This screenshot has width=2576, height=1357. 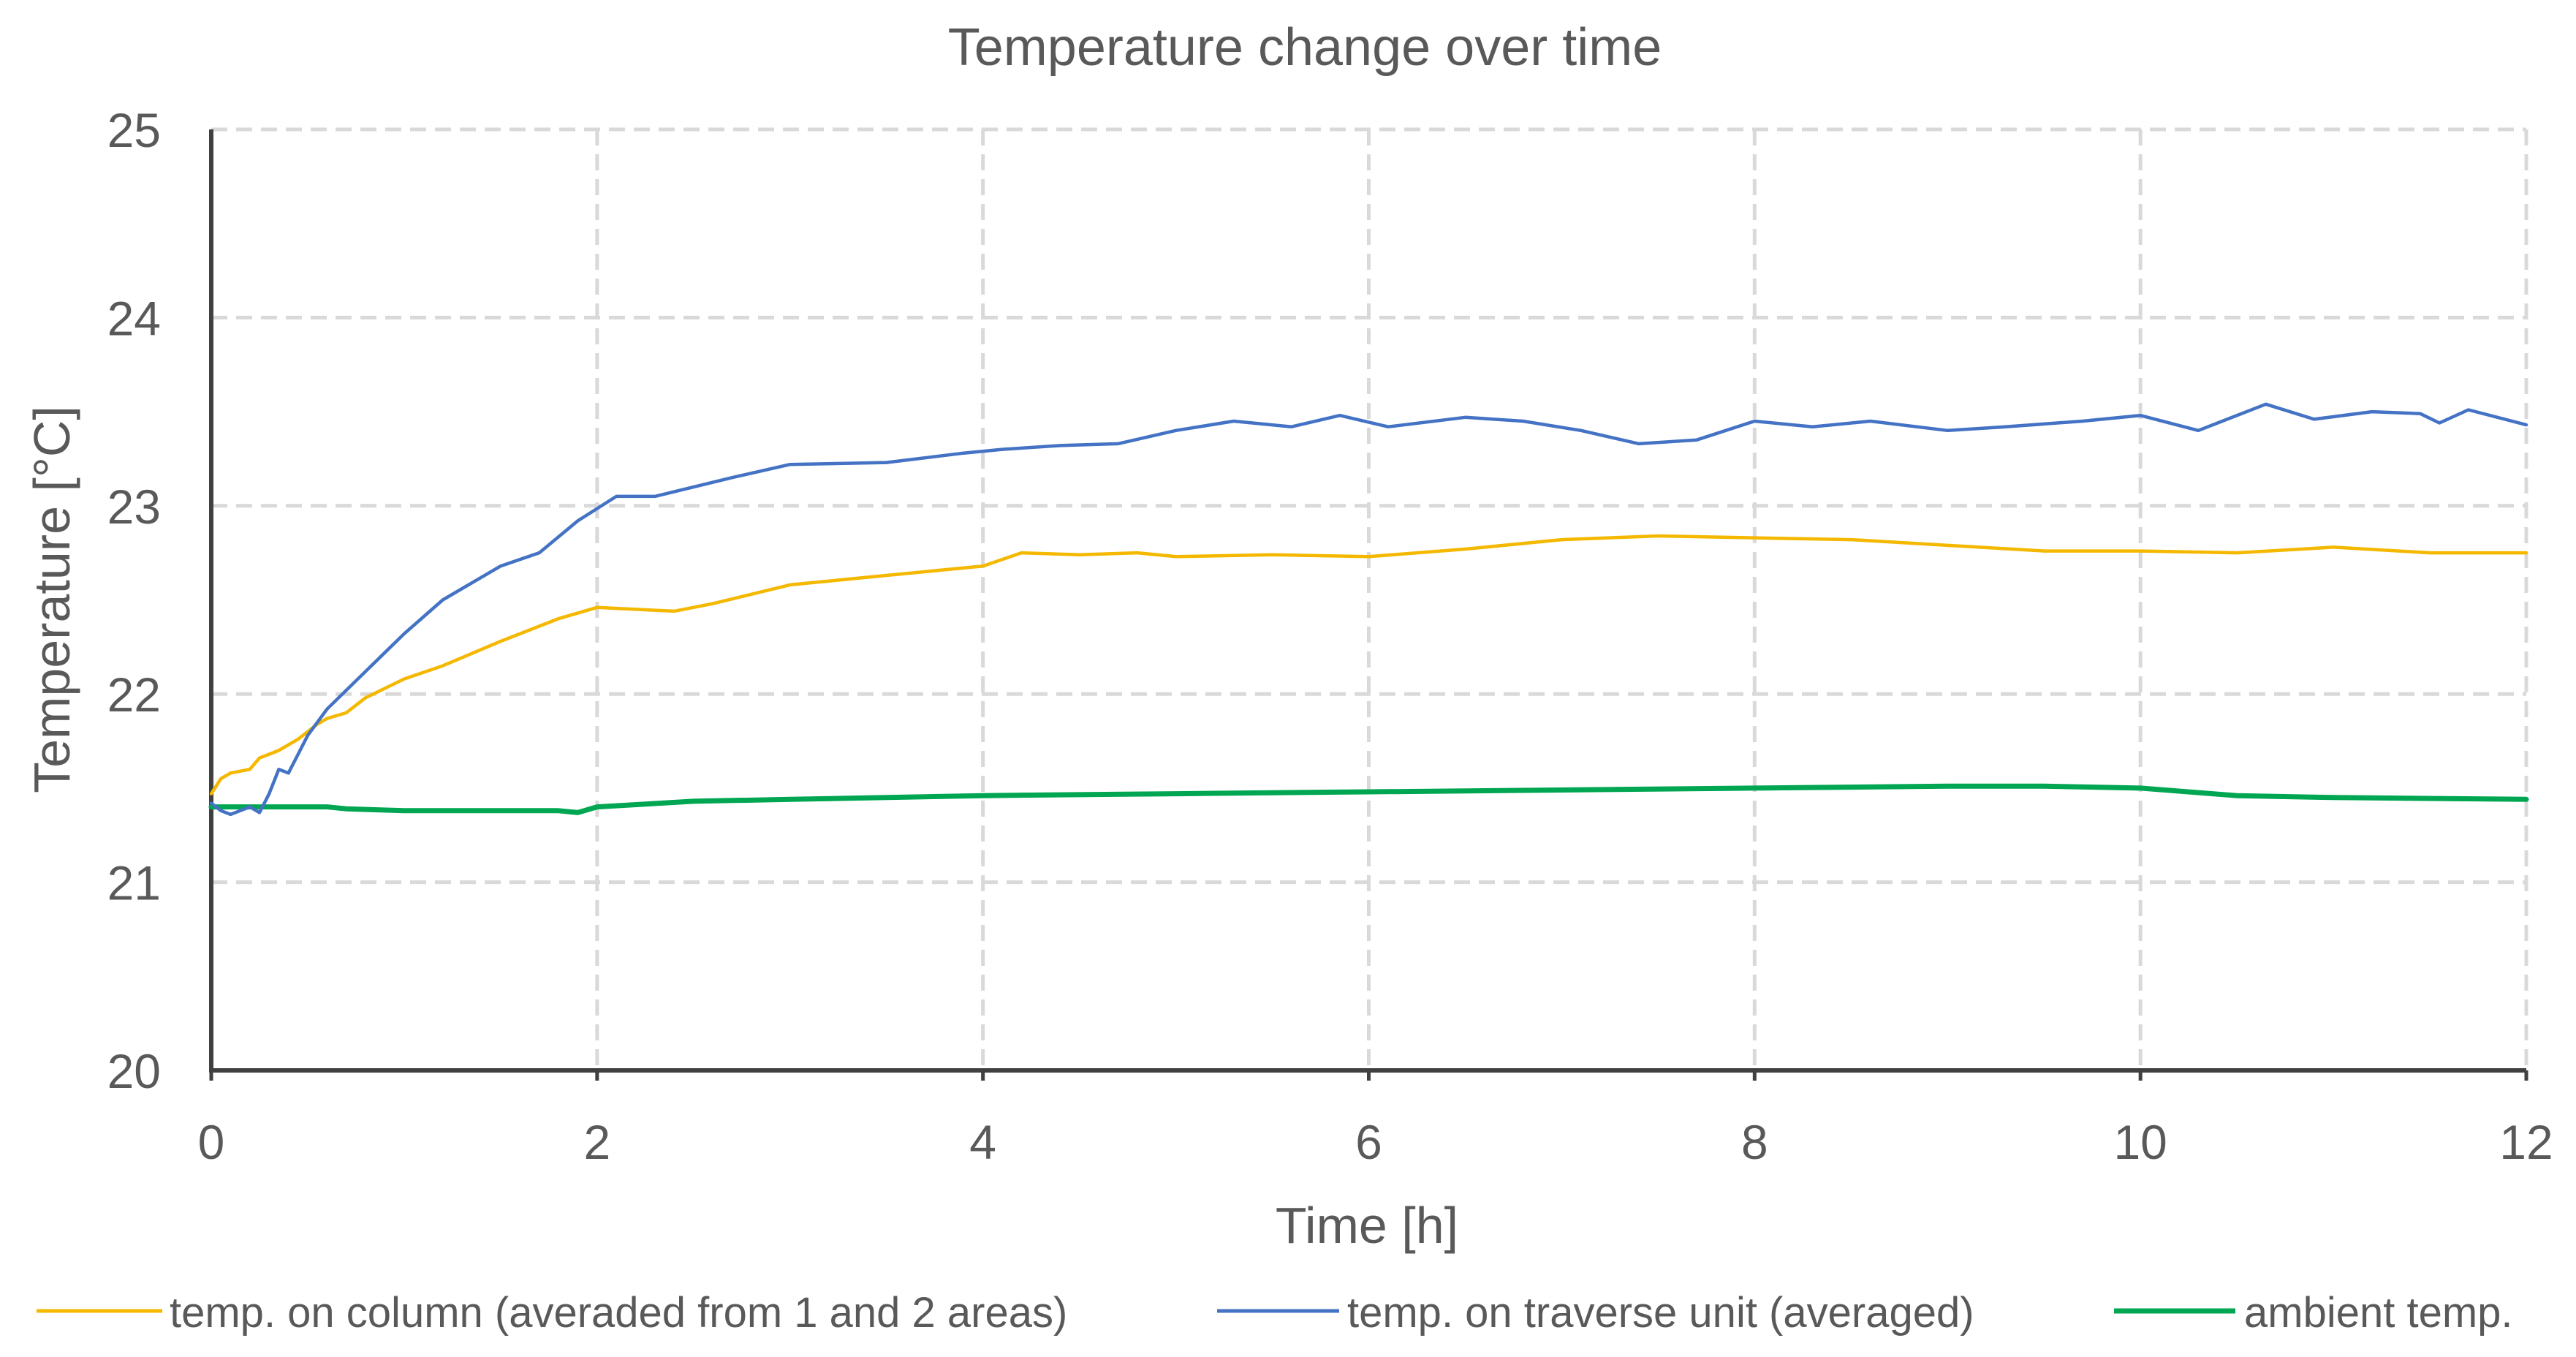 What do you see at coordinates (134, 130) in the screenshot?
I see `y-tick-label: 25` at bounding box center [134, 130].